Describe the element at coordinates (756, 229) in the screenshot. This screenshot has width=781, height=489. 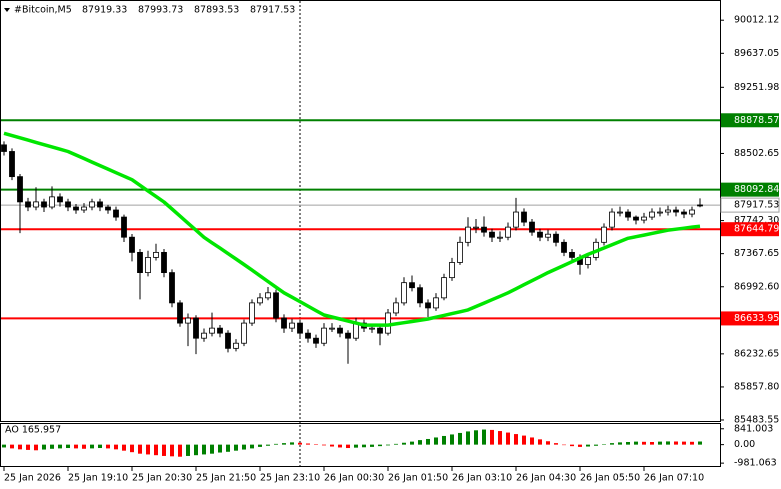
I see `level-label: 87644.79` at that location.